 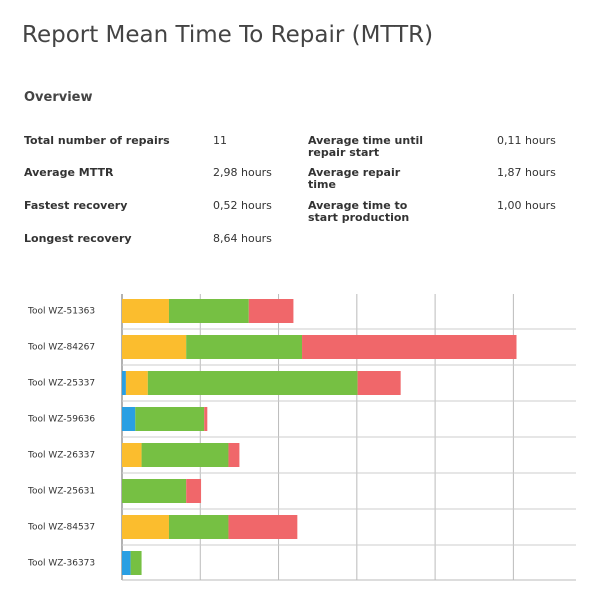 I want to click on stat-label: Average time until repair start, so click(x=366, y=146).